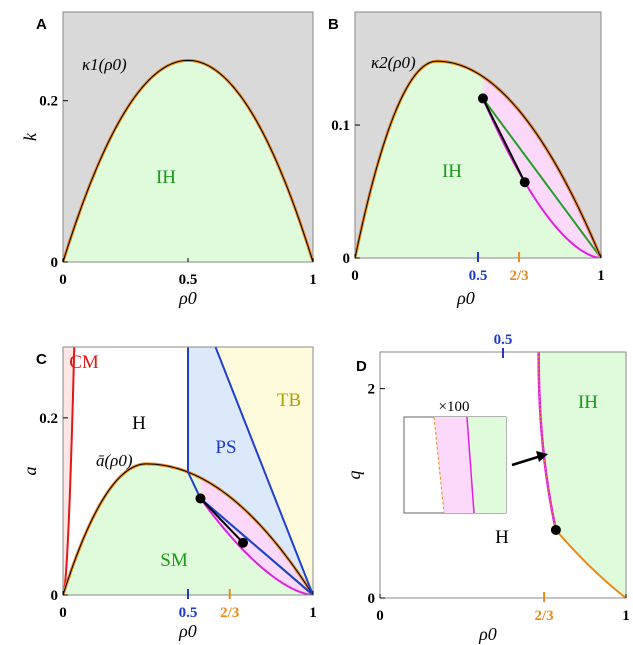 Image resolution: width=633 pixels, height=645 pixels. I want to click on curve-label-kappa2: κ2(ρ0), so click(393, 62).